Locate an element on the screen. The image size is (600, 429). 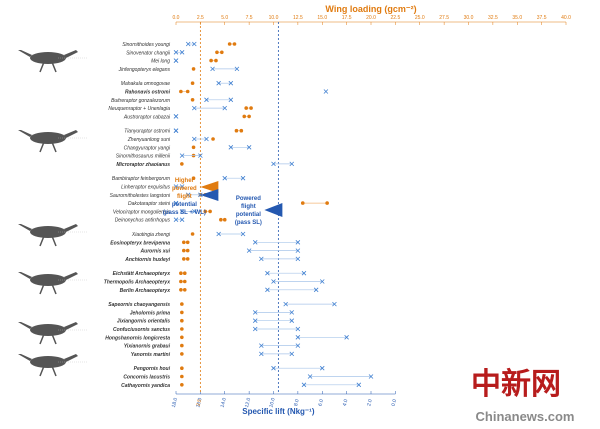
taxon-label: Linheraptor exquisitus is located at coordinates (145, 188).